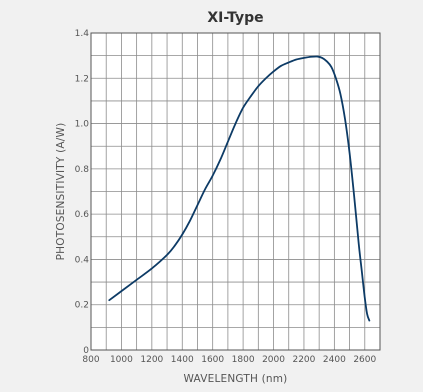 This screenshot has height=392, width=423. What do you see at coordinates (229, 360) in the screenshot?
I see `x-tick-labels: 800 1000 1200 1400 1600 1800 2000 2200 2400 2600` at bounding box center [229, 360].